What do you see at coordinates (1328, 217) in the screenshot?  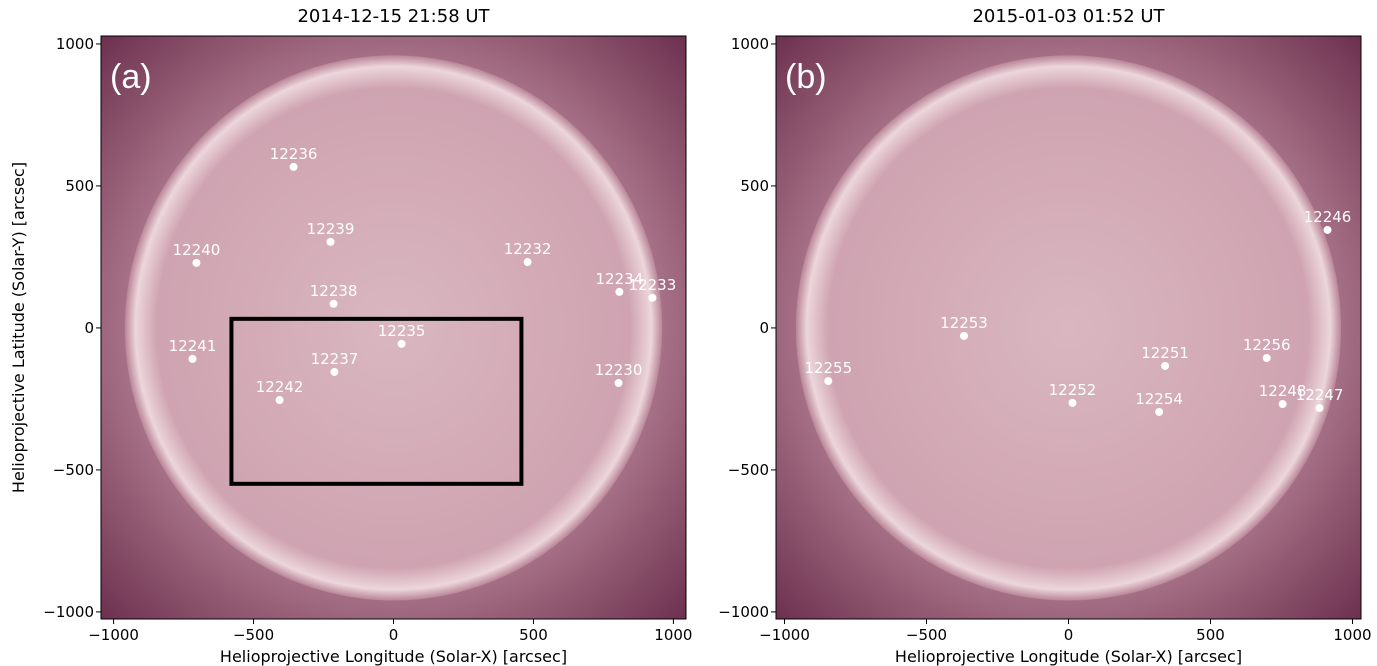 I see `active-region-label: 12246` at bounding box center [1328, 217].